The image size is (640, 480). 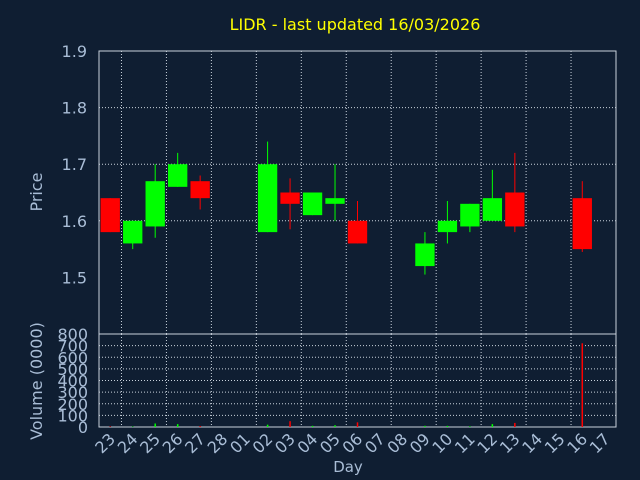 I want to click on price-tick-label: 1.5, so click(x=74, y=277).